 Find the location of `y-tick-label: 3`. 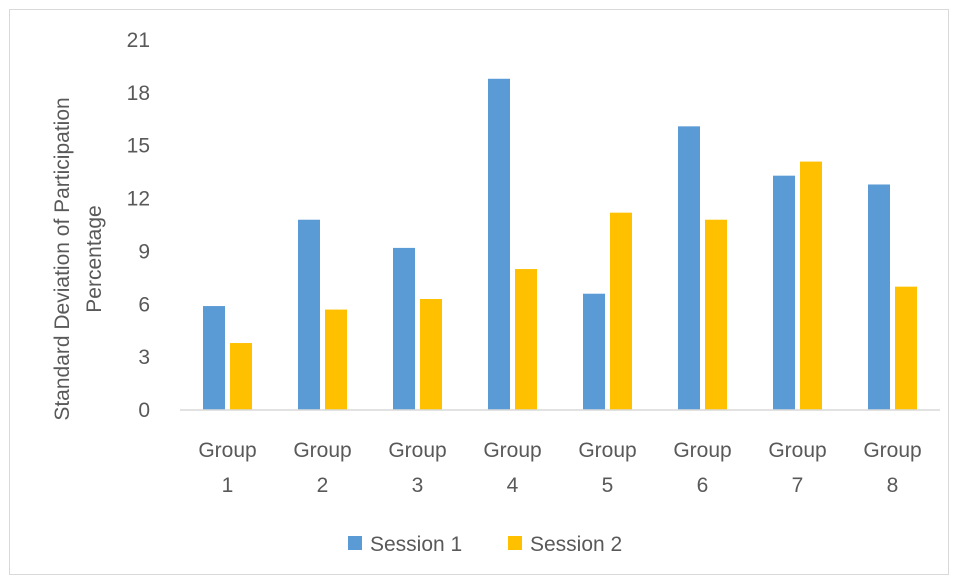

y-tick-label: 3 is located at coordinates (144, 357).